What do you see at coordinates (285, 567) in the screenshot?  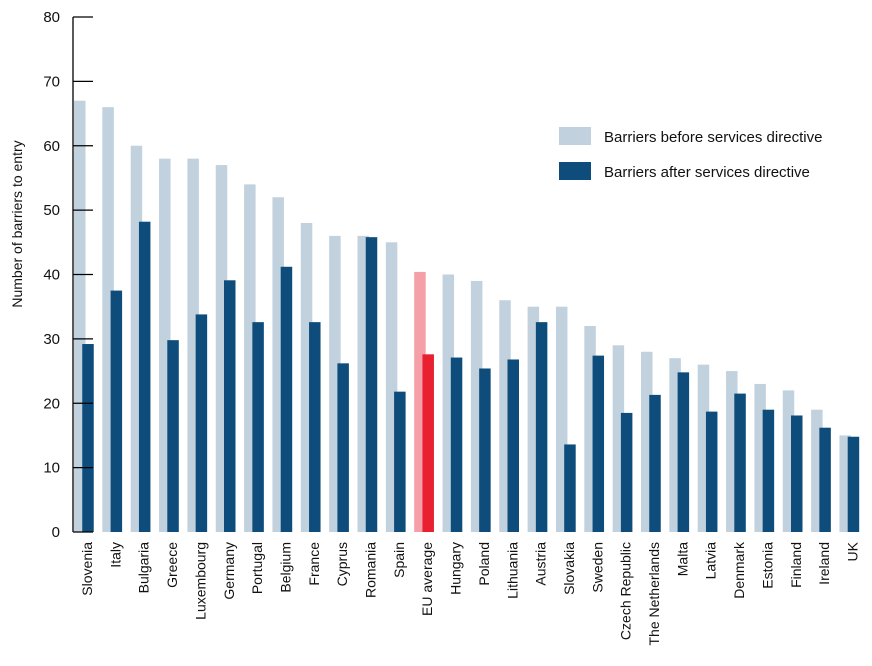 I see `x-category-label: Belgium` at bounding box center [285, 567].